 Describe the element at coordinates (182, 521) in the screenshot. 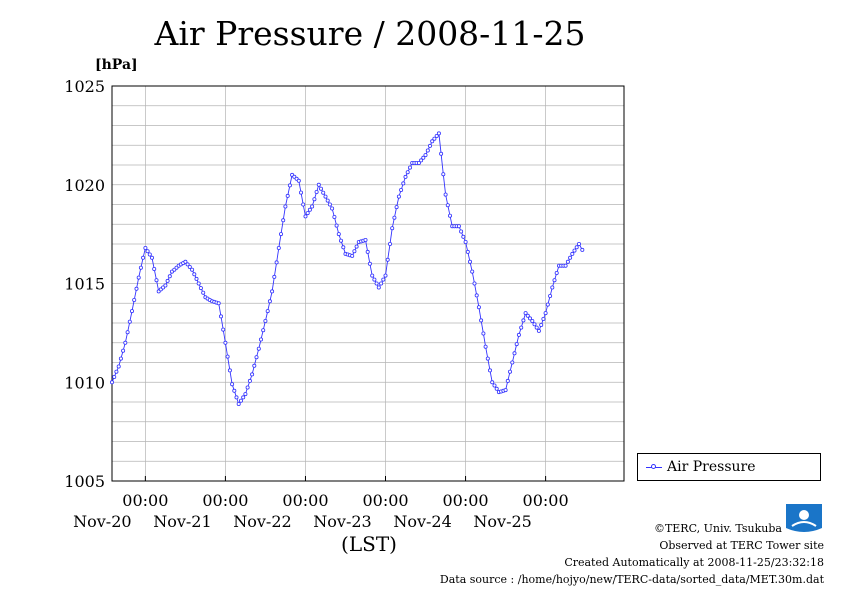

I see `x-tick-date-label: Nov-21` at that location.